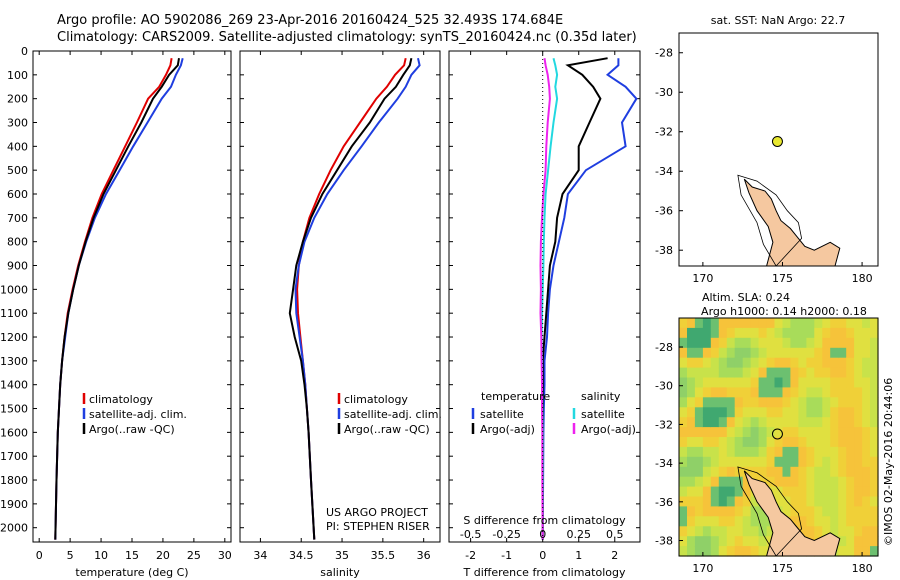 The height and width of the screenshot is (580, 900). What do you see at coordinates (578, 555) in the screenshot?
I see `x-tick-label: 1` at bounding box center [578, 555].